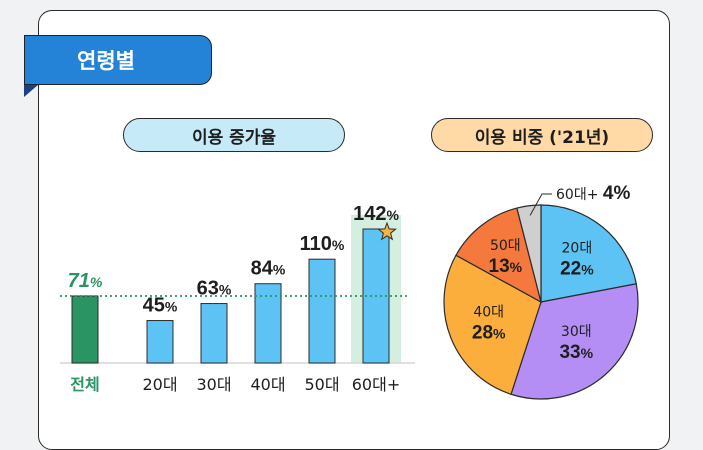 This screenshot has height=450, width=703. What do you see at coordinates (85, 281) in the screenshot?
I see `bar-value-label: 71%` at bounding box center [85, 281].